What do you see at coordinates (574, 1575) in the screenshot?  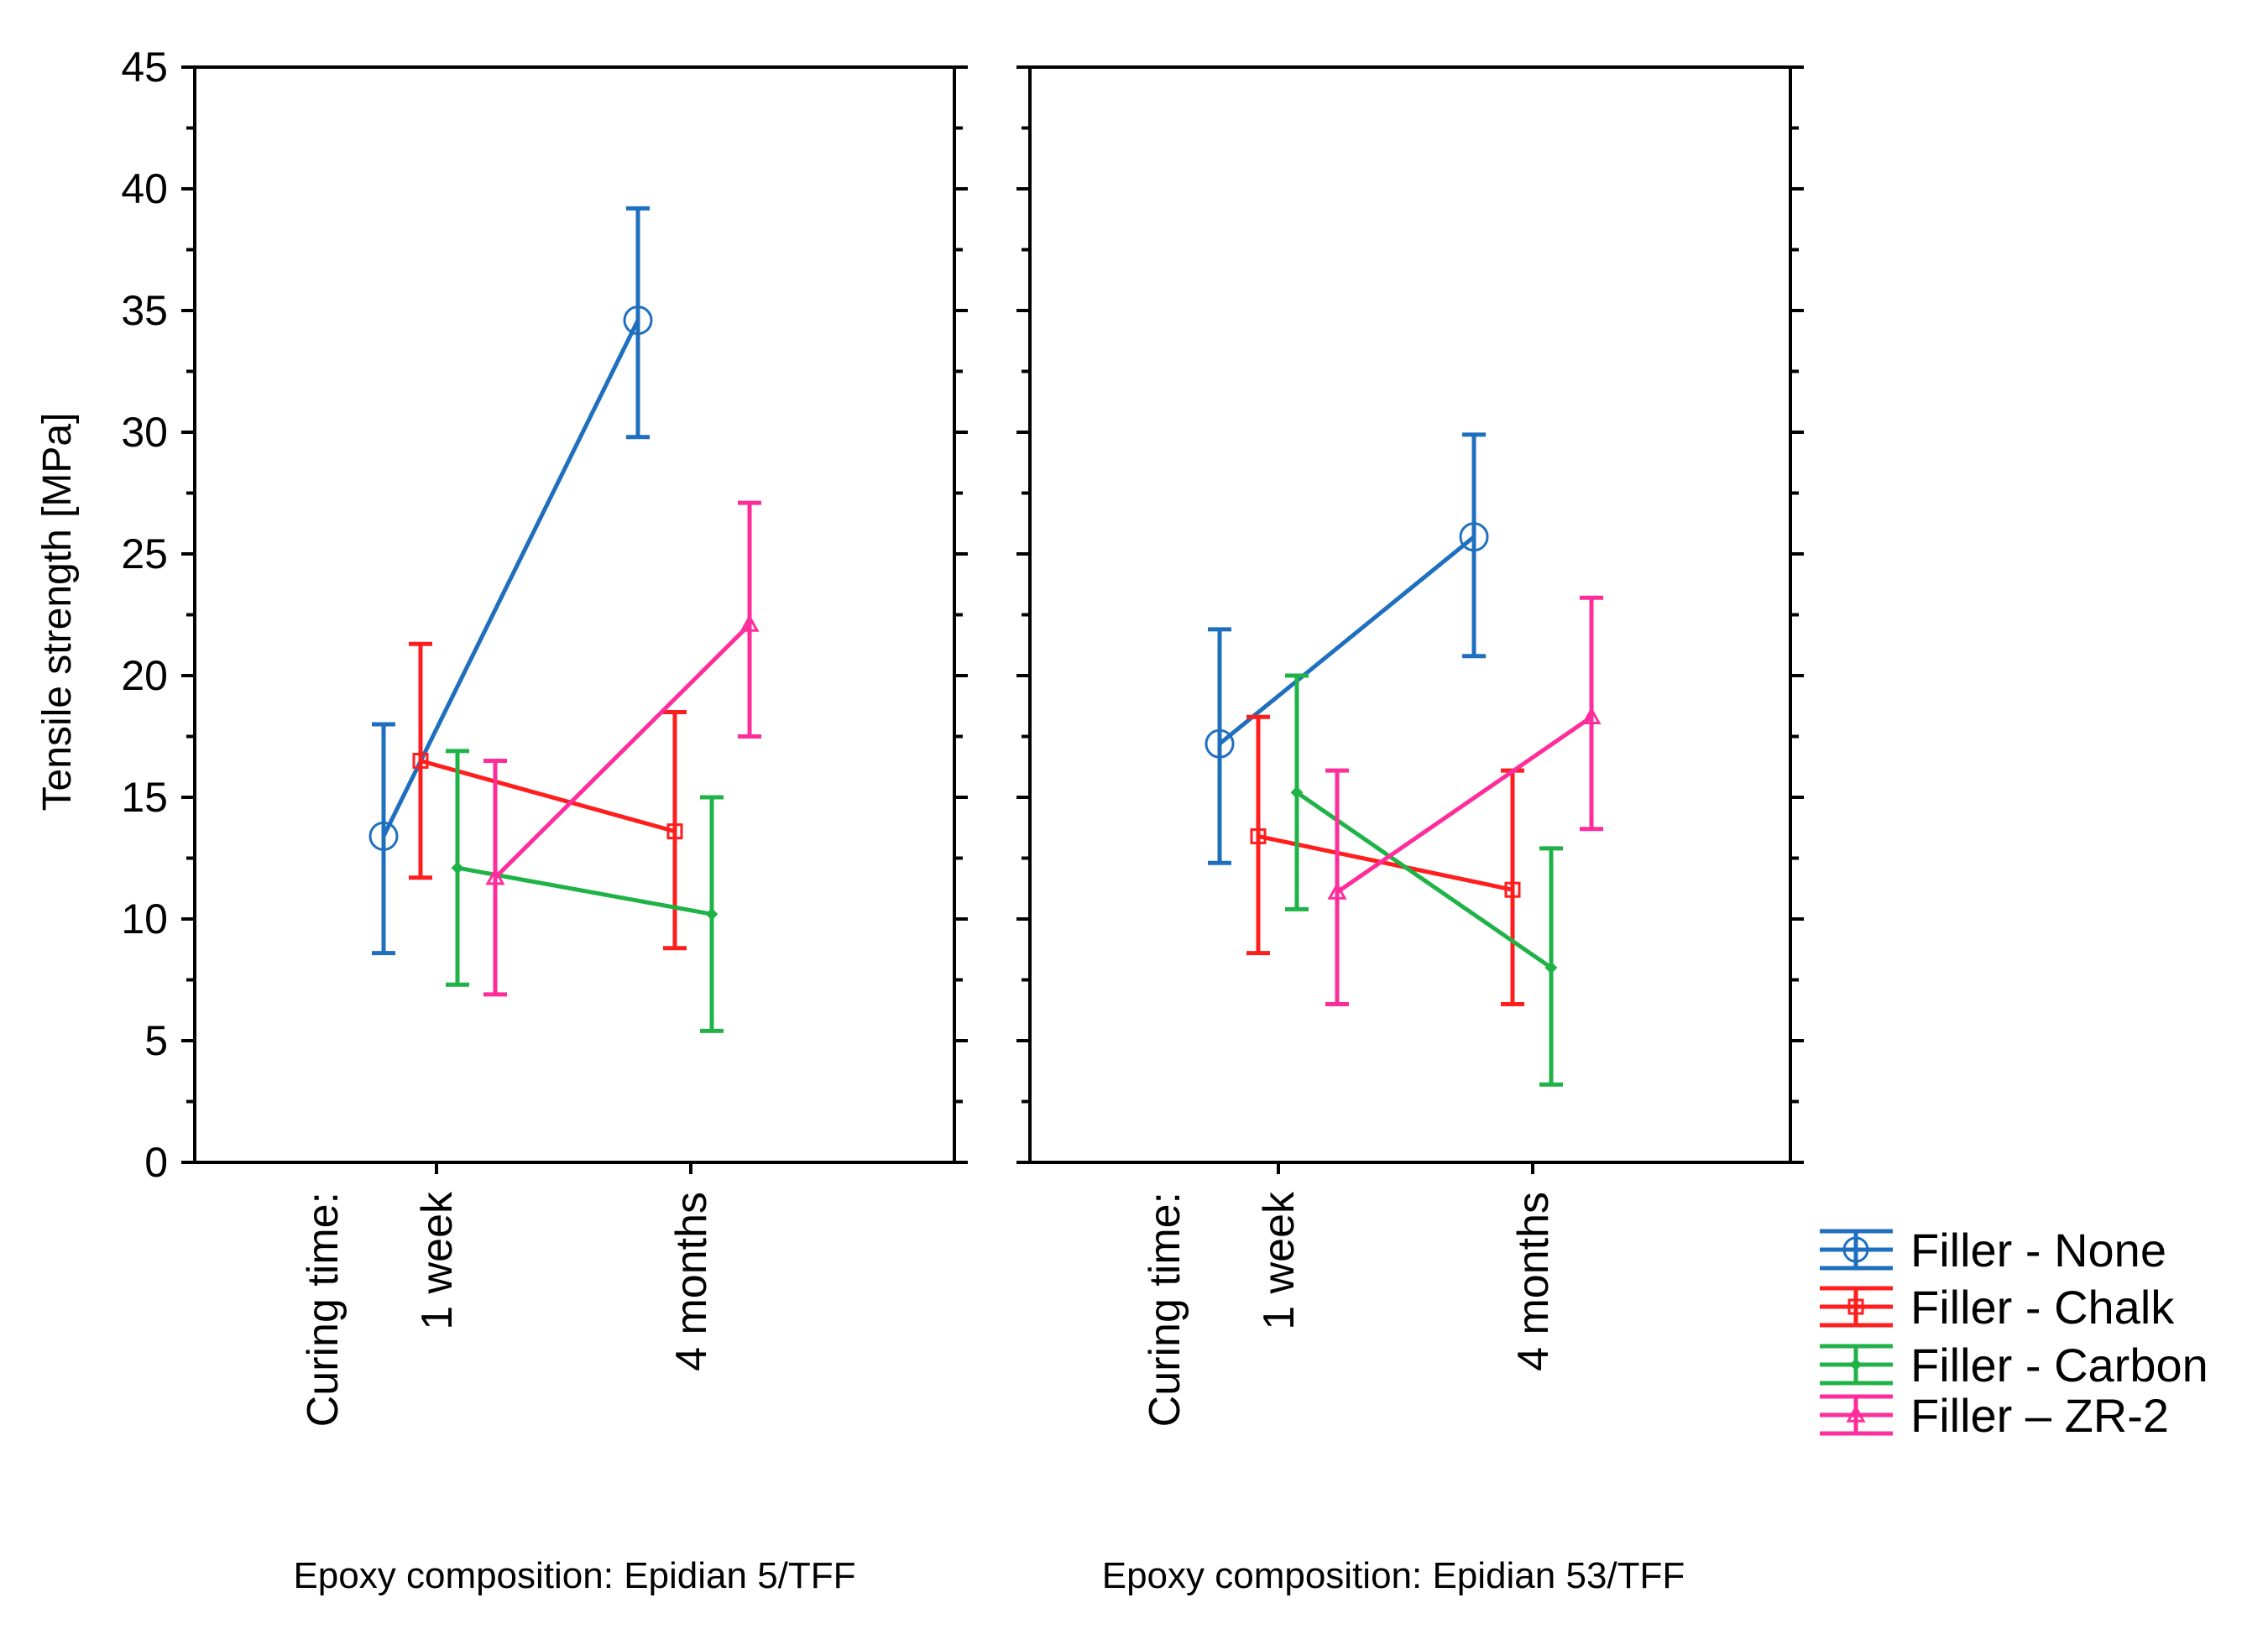 I see `panel-title: Epoxy composition: Epidian 5/TFF` at bounding box center [574, 1575].